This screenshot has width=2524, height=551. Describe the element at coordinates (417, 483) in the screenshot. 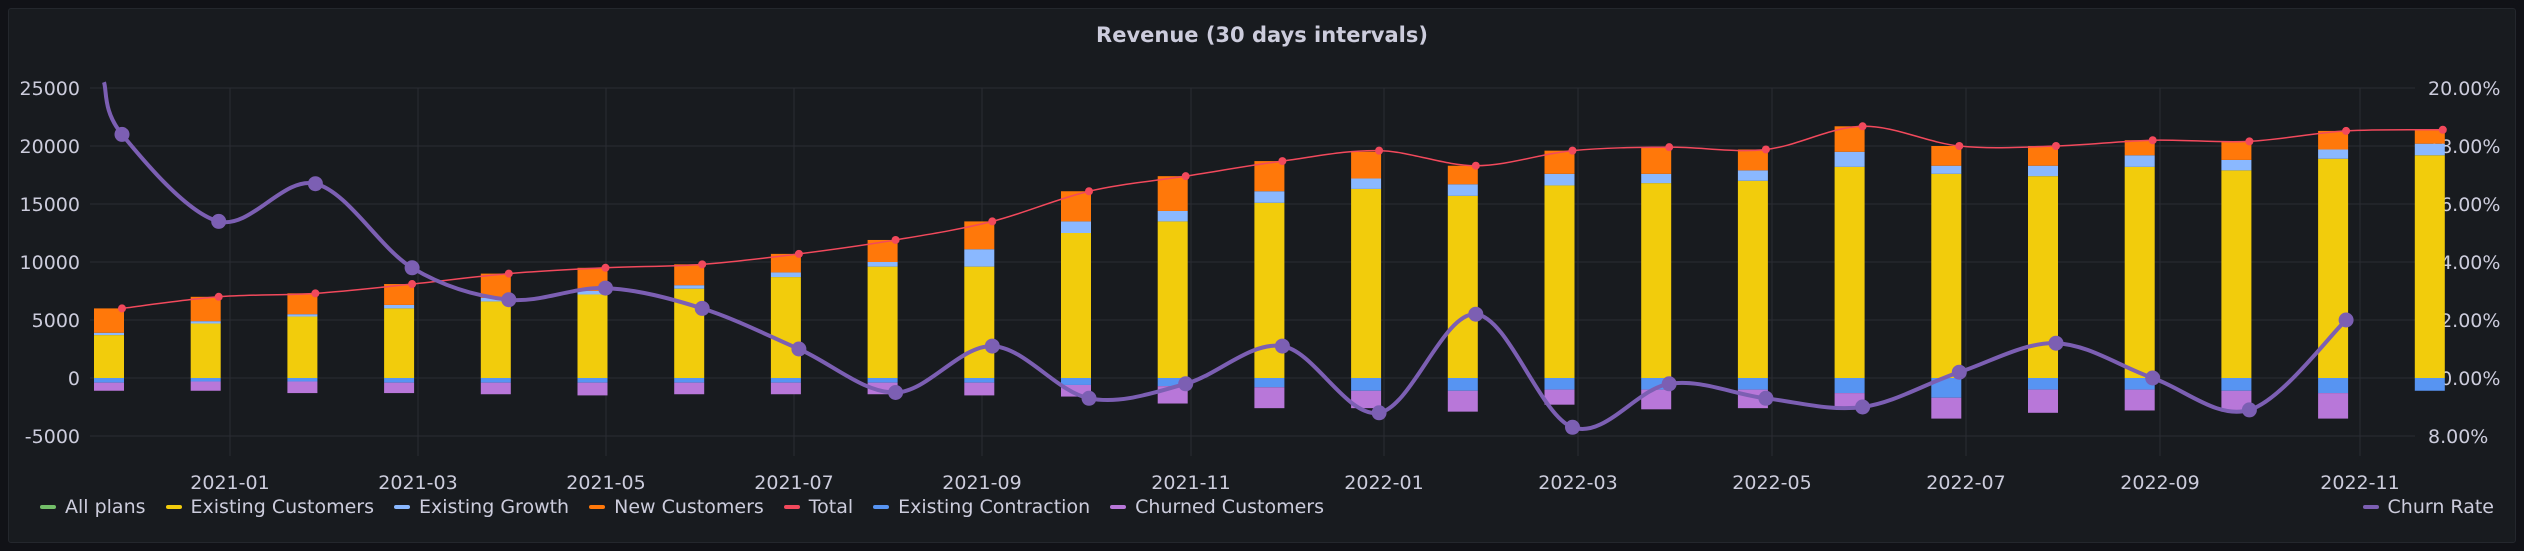

I see `x-tick-label: 2021-03` at that location.